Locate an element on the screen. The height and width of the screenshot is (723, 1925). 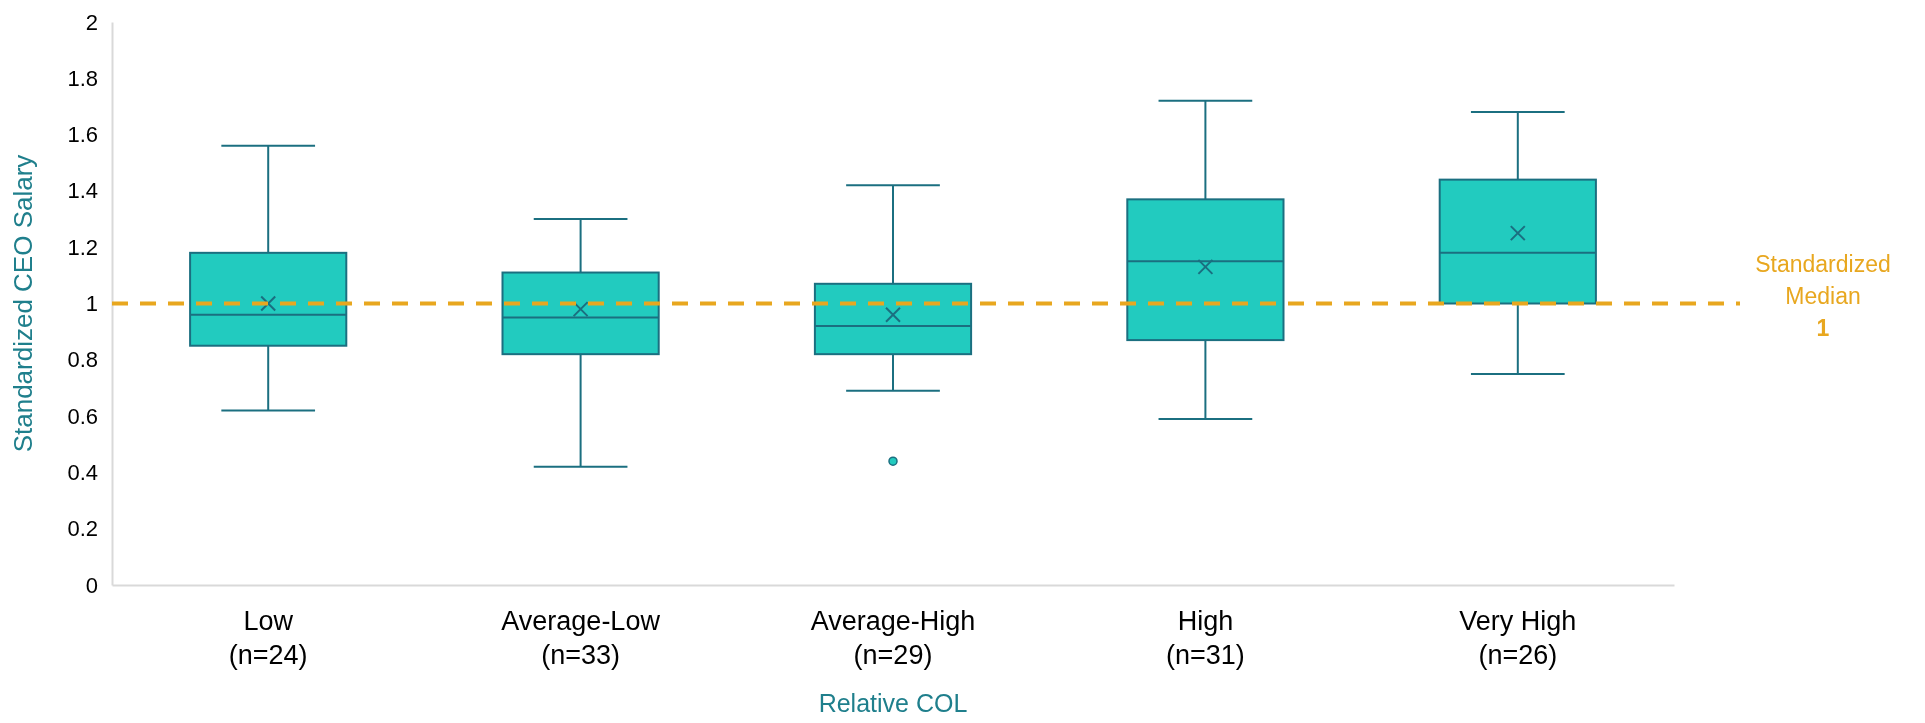
x-tick-label: High (n=31) is located at coordinates (1205, 638).